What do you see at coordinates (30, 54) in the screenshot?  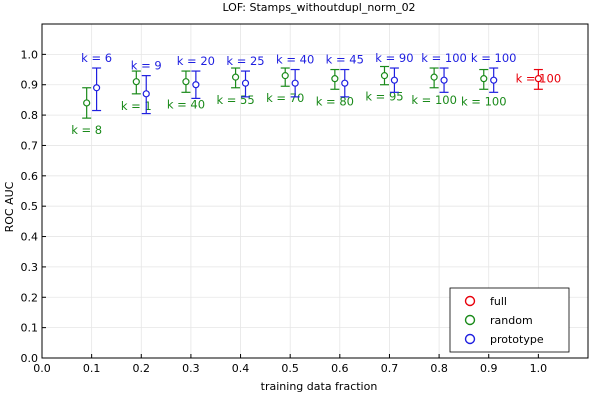 I see `y-tick-label: 1.0` at bounding box center [30, 54].